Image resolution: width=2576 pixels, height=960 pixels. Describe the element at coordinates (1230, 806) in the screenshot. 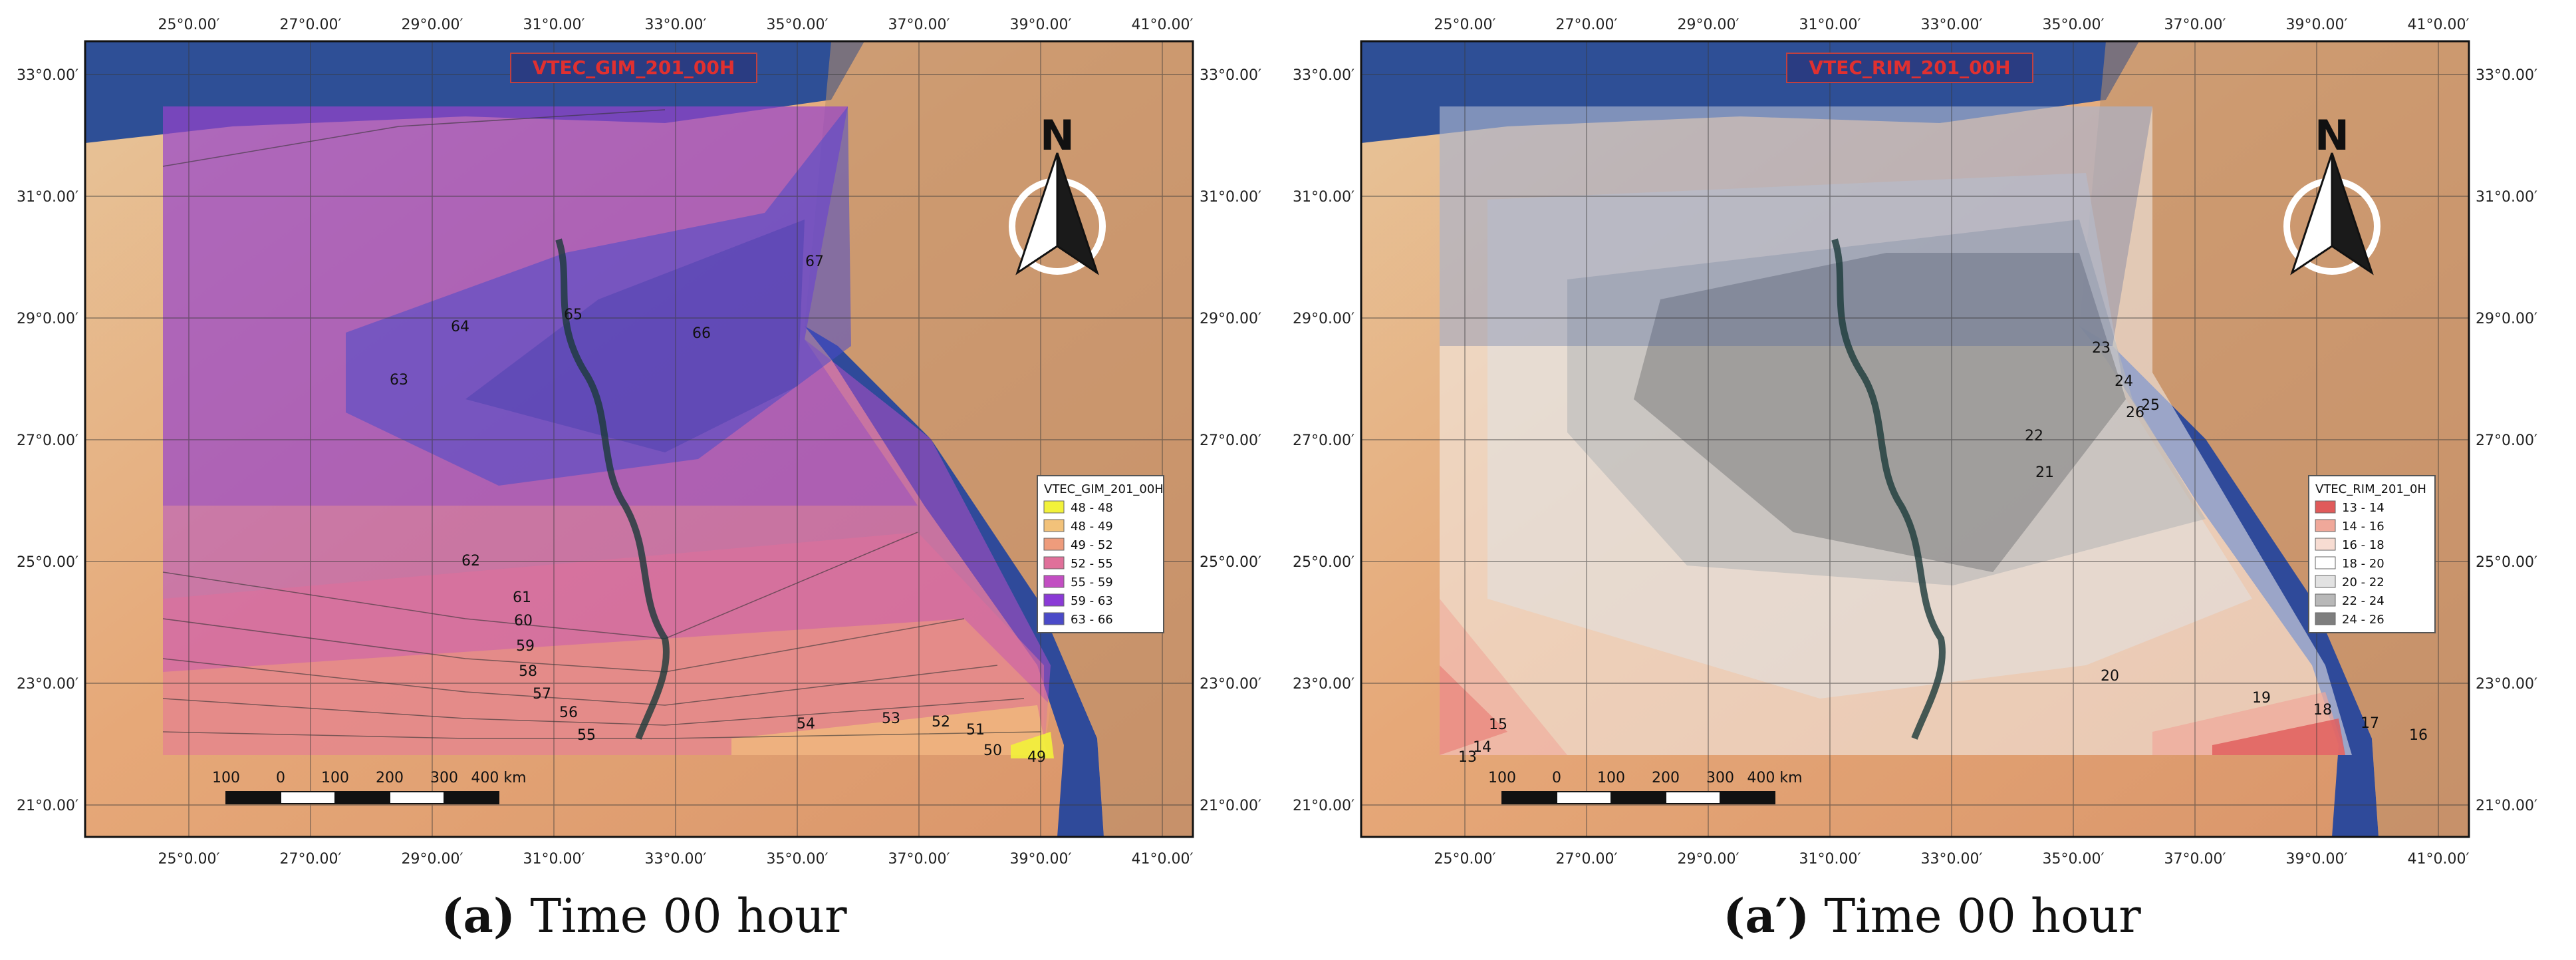

I see `lat-tick-label-right: 21°0.00′` at that location.